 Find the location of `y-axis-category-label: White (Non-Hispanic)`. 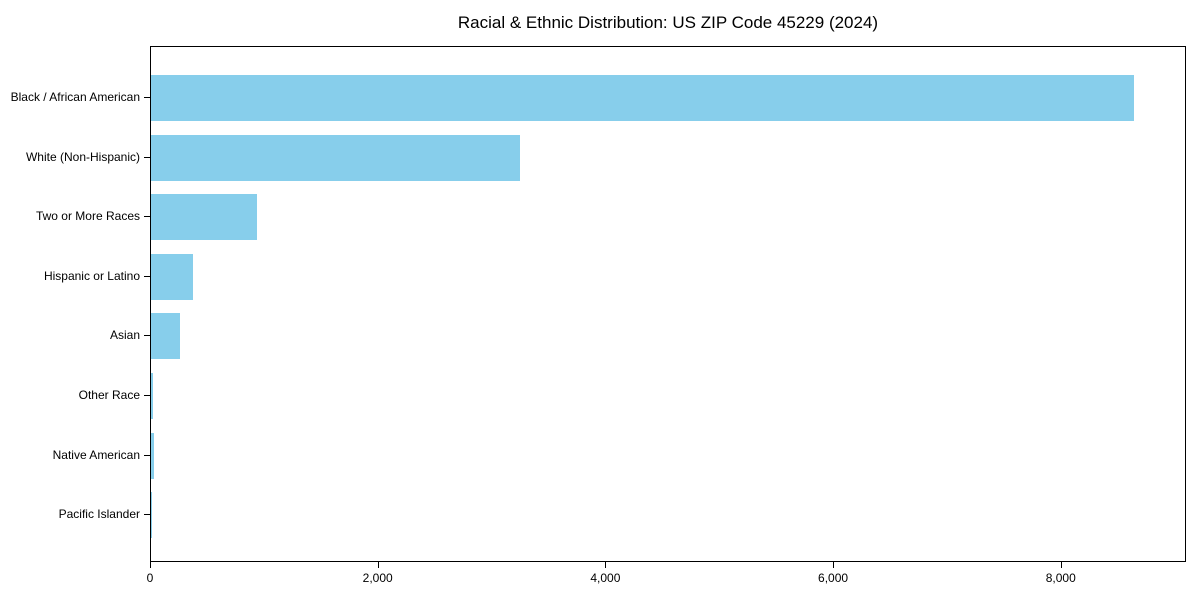

y-axis-category-label: White (Non-Hispanic) is located at coordinates (82, 156).